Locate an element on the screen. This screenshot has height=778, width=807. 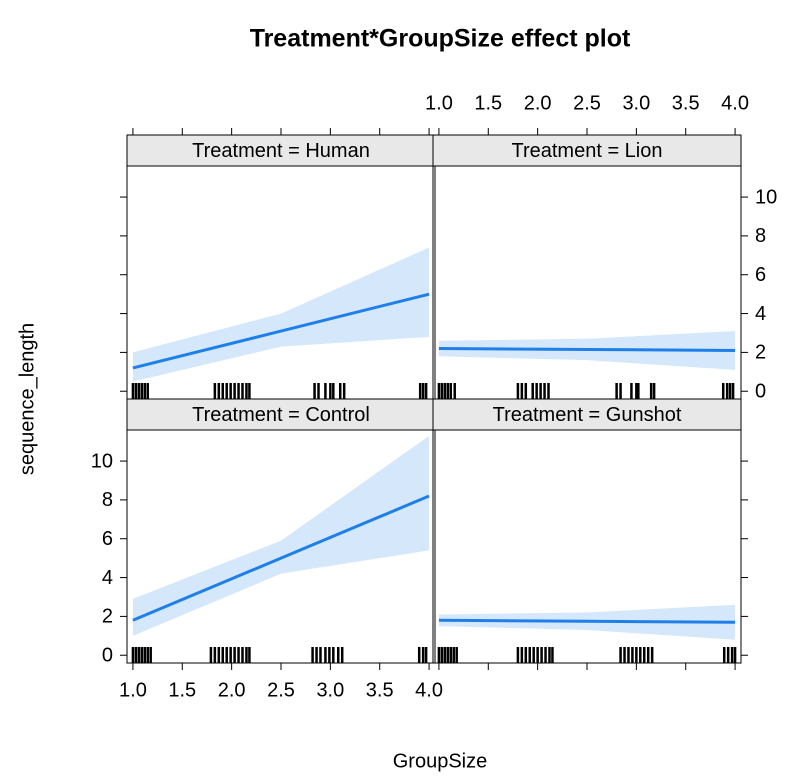
chart-title: Treatment*GroupSize effect plot is located at coordinates (440, 39).